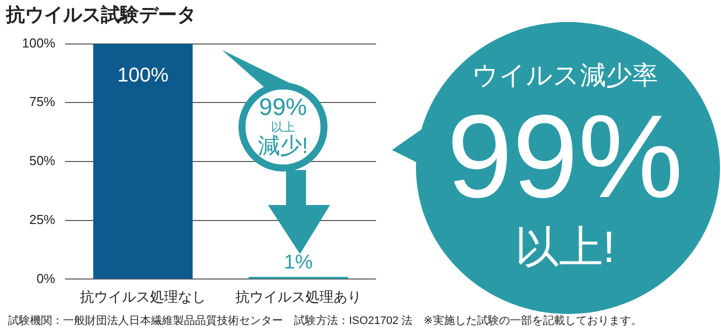 The image size is (721, 333). Describe the element at coordinates (143, 296) in the screenshot. I see `x-tick-label: 抗ウイルス処理なし` at that location.